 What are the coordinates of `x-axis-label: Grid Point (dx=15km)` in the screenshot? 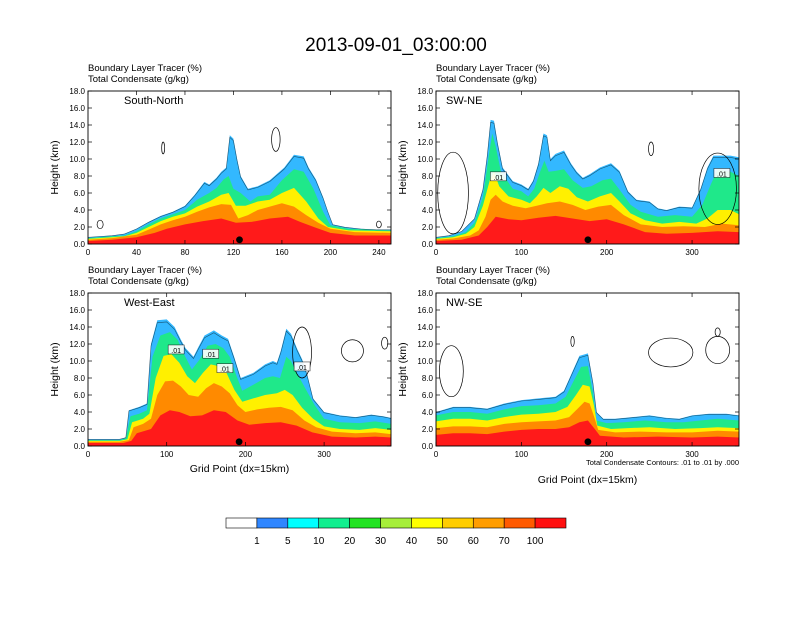 It's located at (588, 480).